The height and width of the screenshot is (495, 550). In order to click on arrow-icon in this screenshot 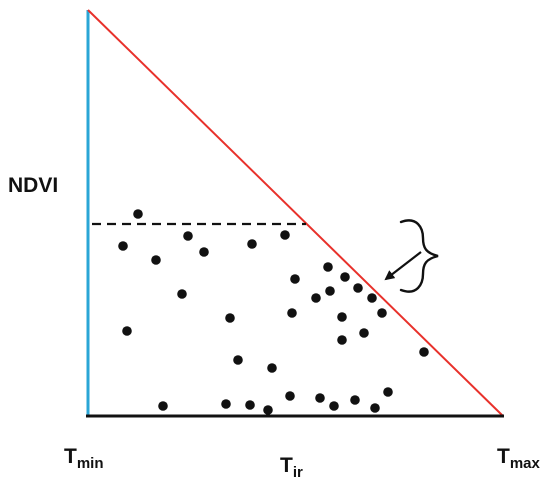, I will do `click(403, 266)`.